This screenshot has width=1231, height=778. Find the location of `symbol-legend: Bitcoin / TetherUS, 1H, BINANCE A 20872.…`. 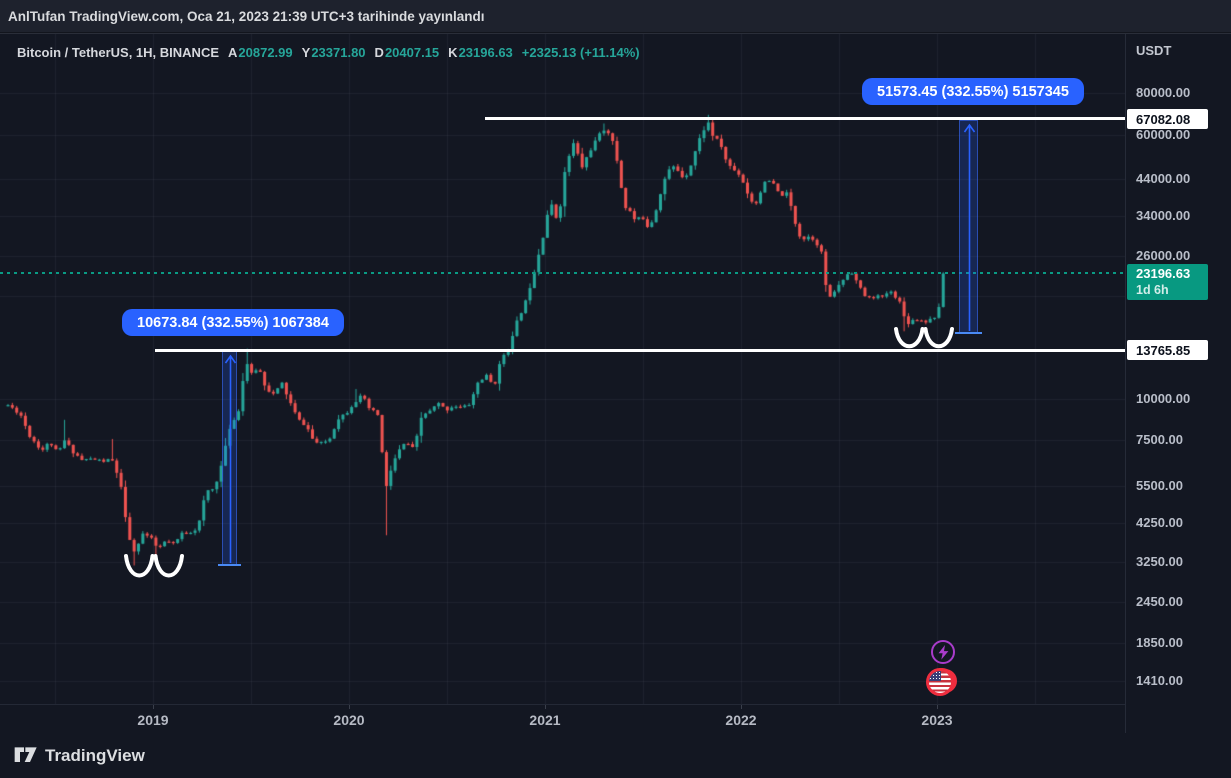

symbol-legend: Bitcoin / TetherUS, 1H, BINANCE A 20872.… is located at coordinates (328, 52).